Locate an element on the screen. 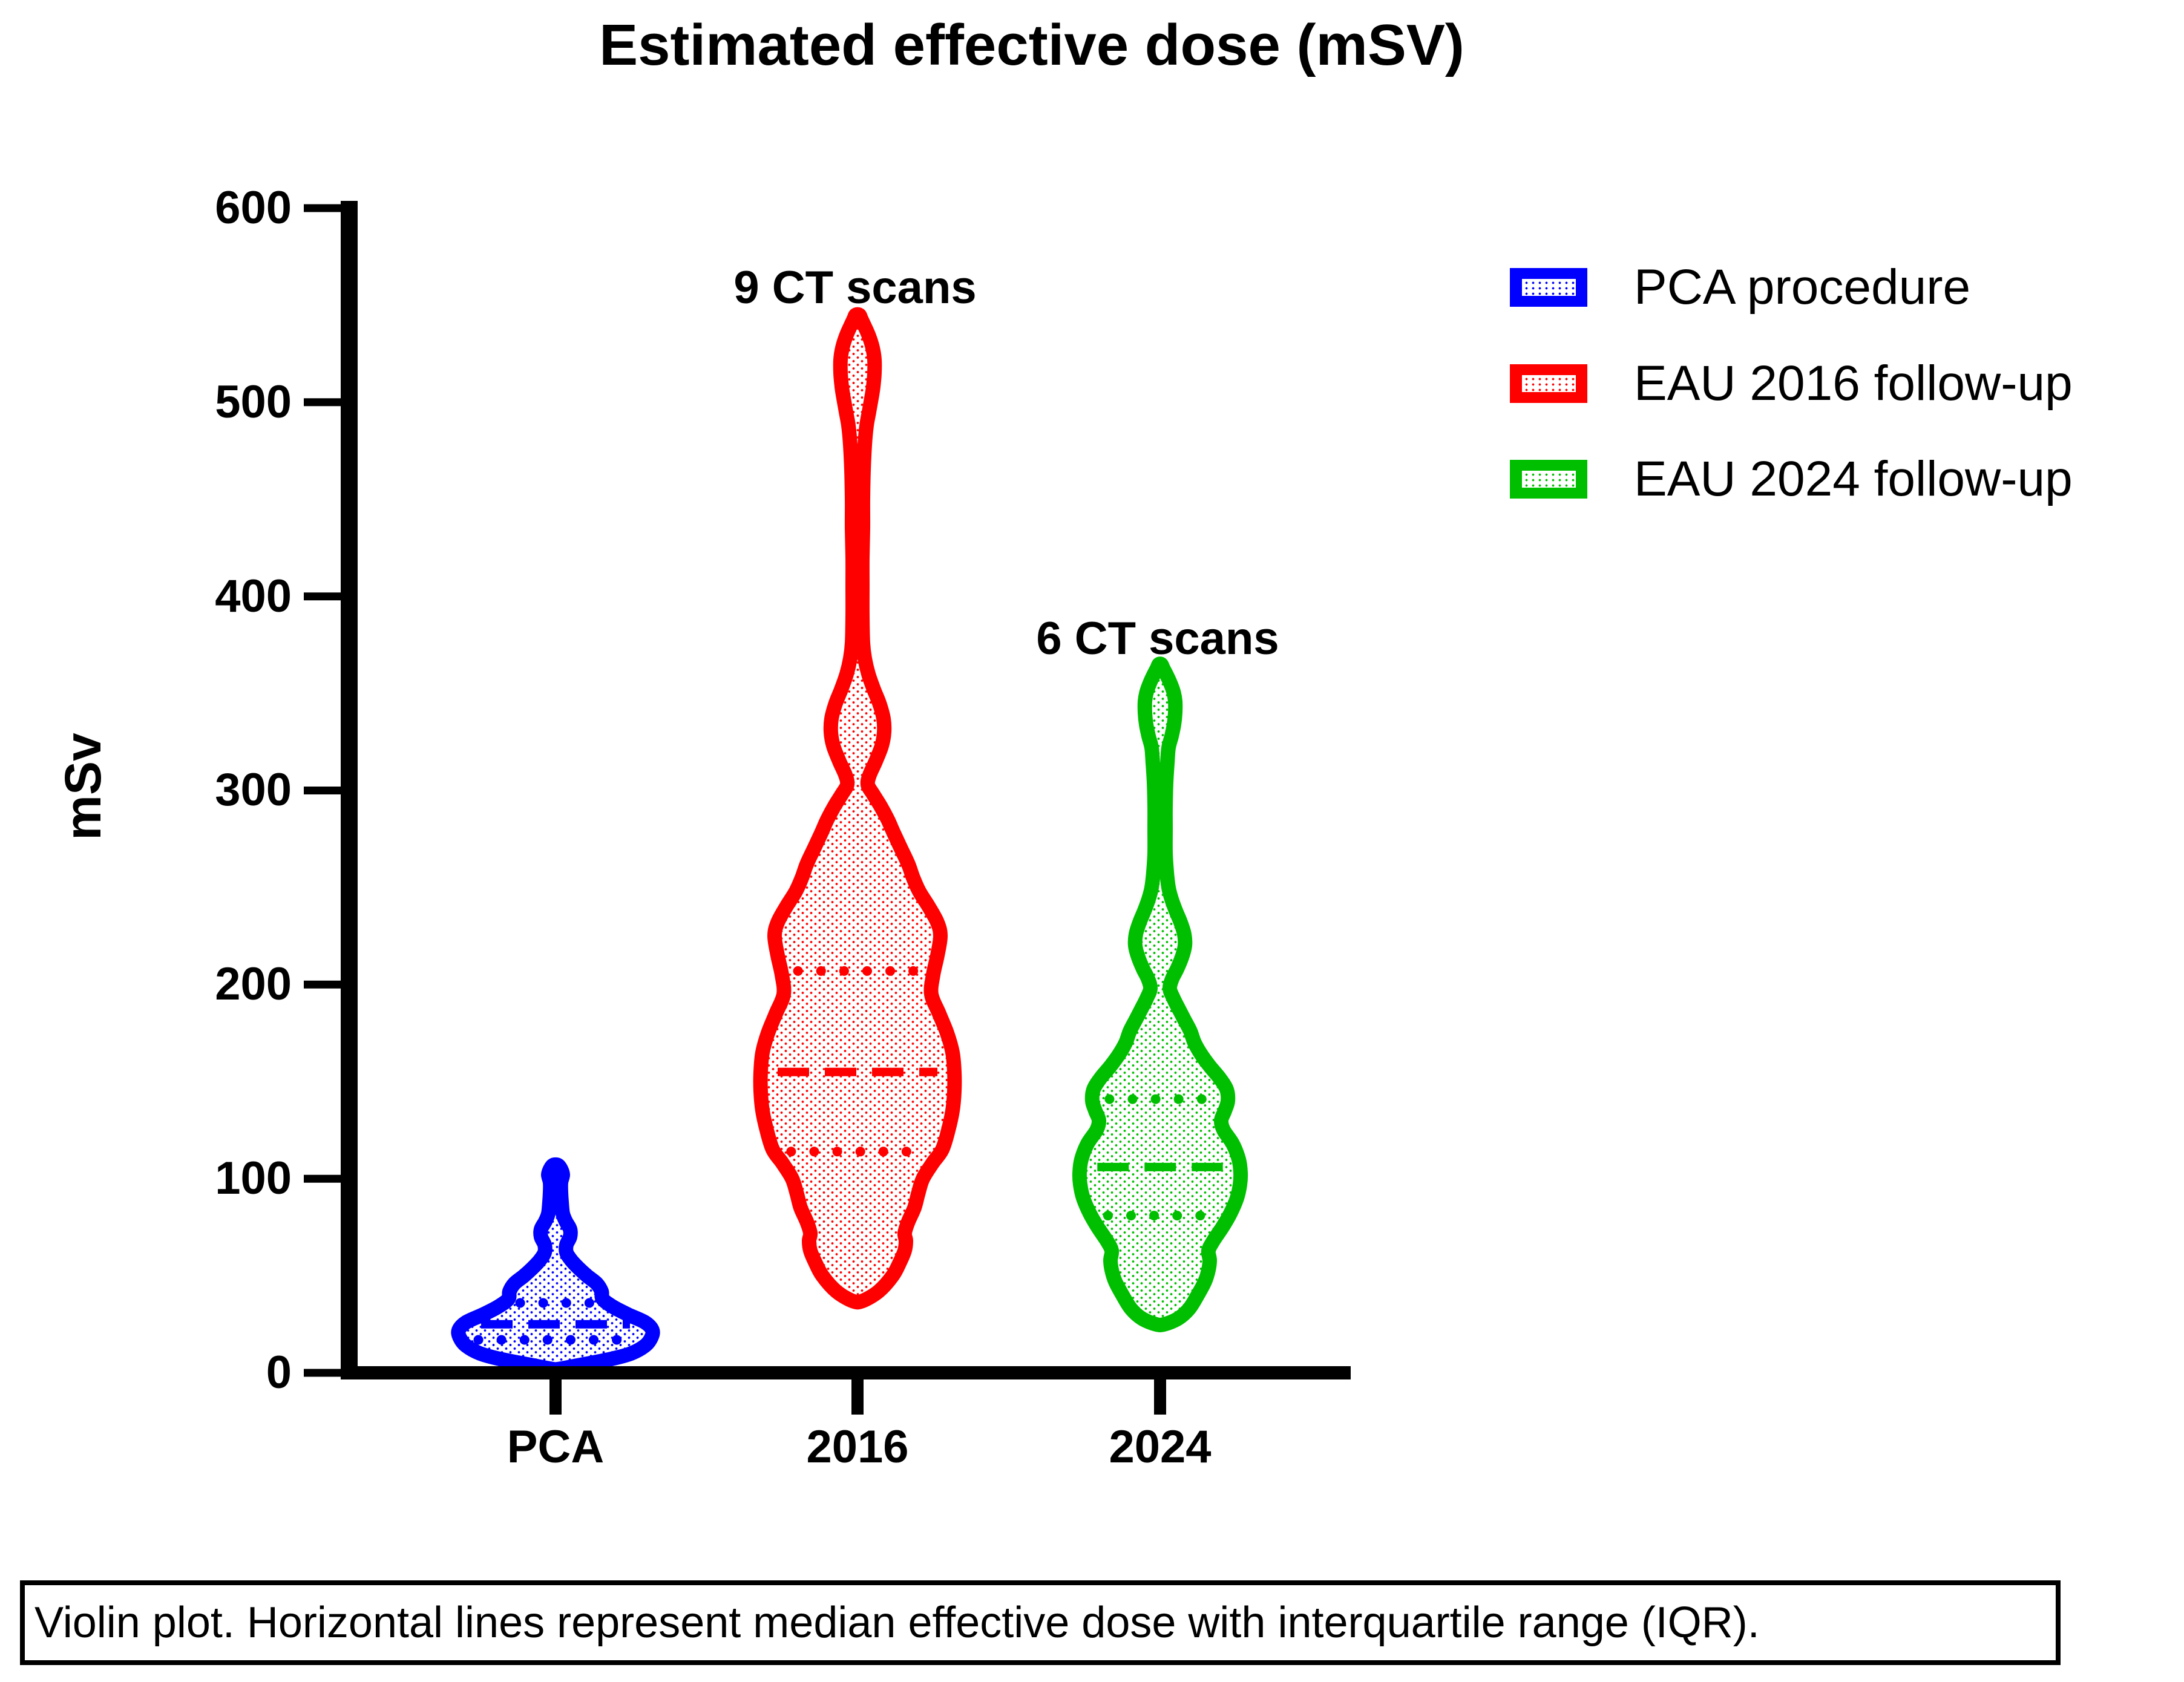 The height and width of the screenshot is (1682, 2184). chart-title: Estimated effective dose (mSV) is located at coordinates (1031, 45).